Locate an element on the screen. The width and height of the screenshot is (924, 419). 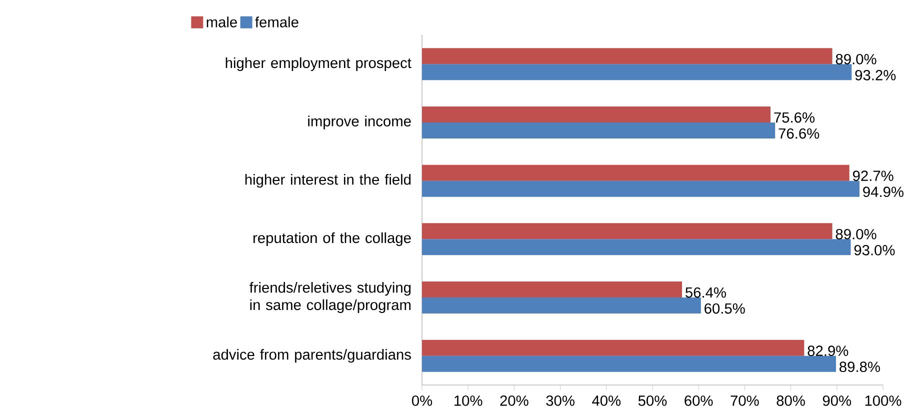
y-tick-label: higher employment prospect is located at coordinates (319, 64).